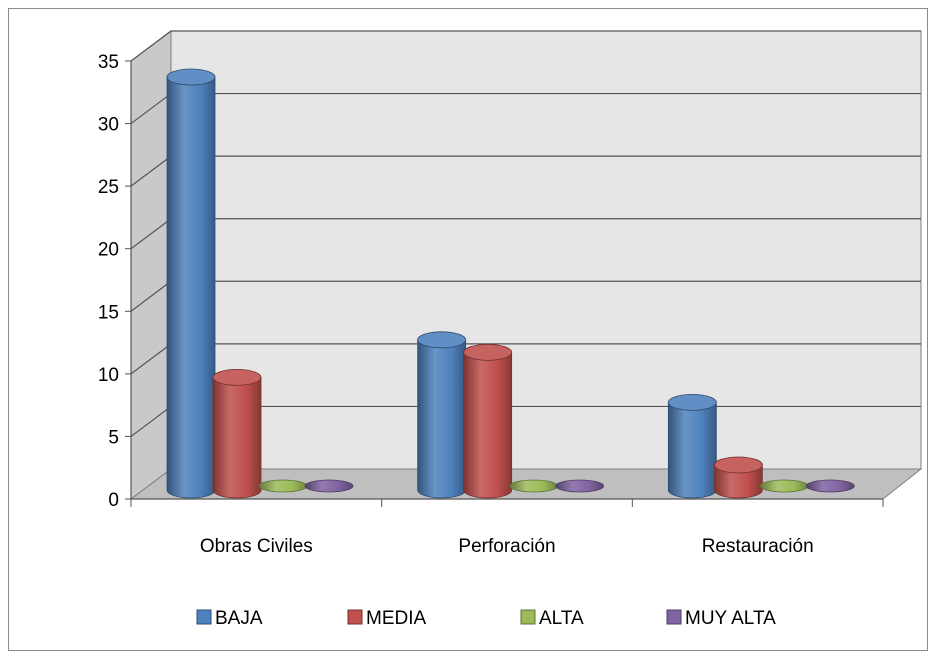 The height and width of the screenshot is (653, 930). Describe the element at coordinates (525, 46) in the screenshot. I see `gridline` at that location.